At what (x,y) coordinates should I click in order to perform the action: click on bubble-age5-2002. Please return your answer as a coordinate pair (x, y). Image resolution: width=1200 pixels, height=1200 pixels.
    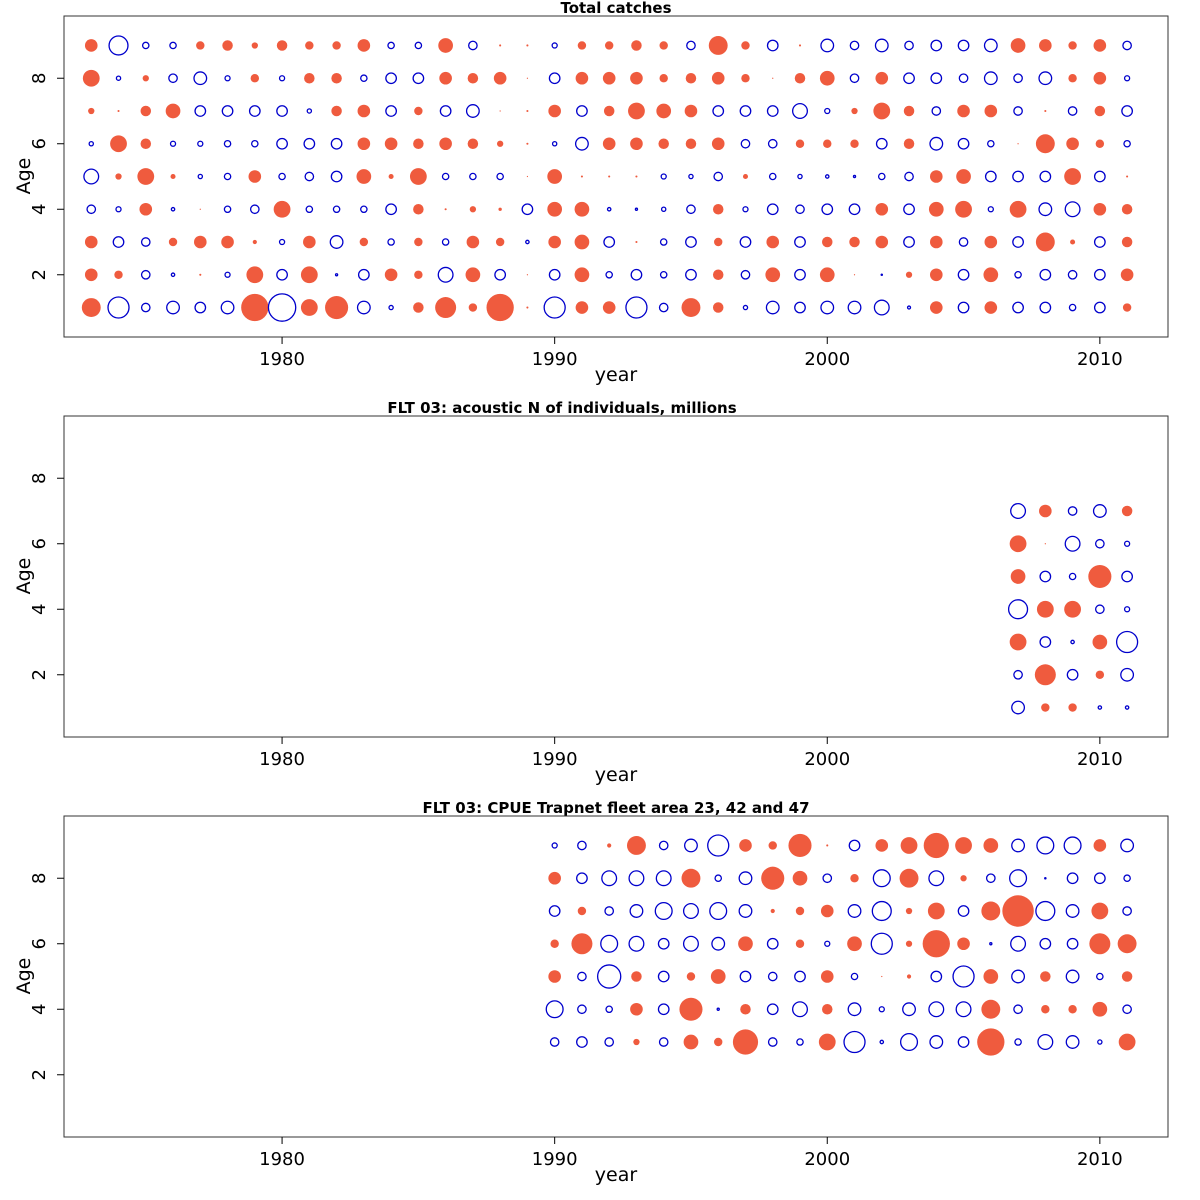
    Looking at the image, I should click on (881, 176).